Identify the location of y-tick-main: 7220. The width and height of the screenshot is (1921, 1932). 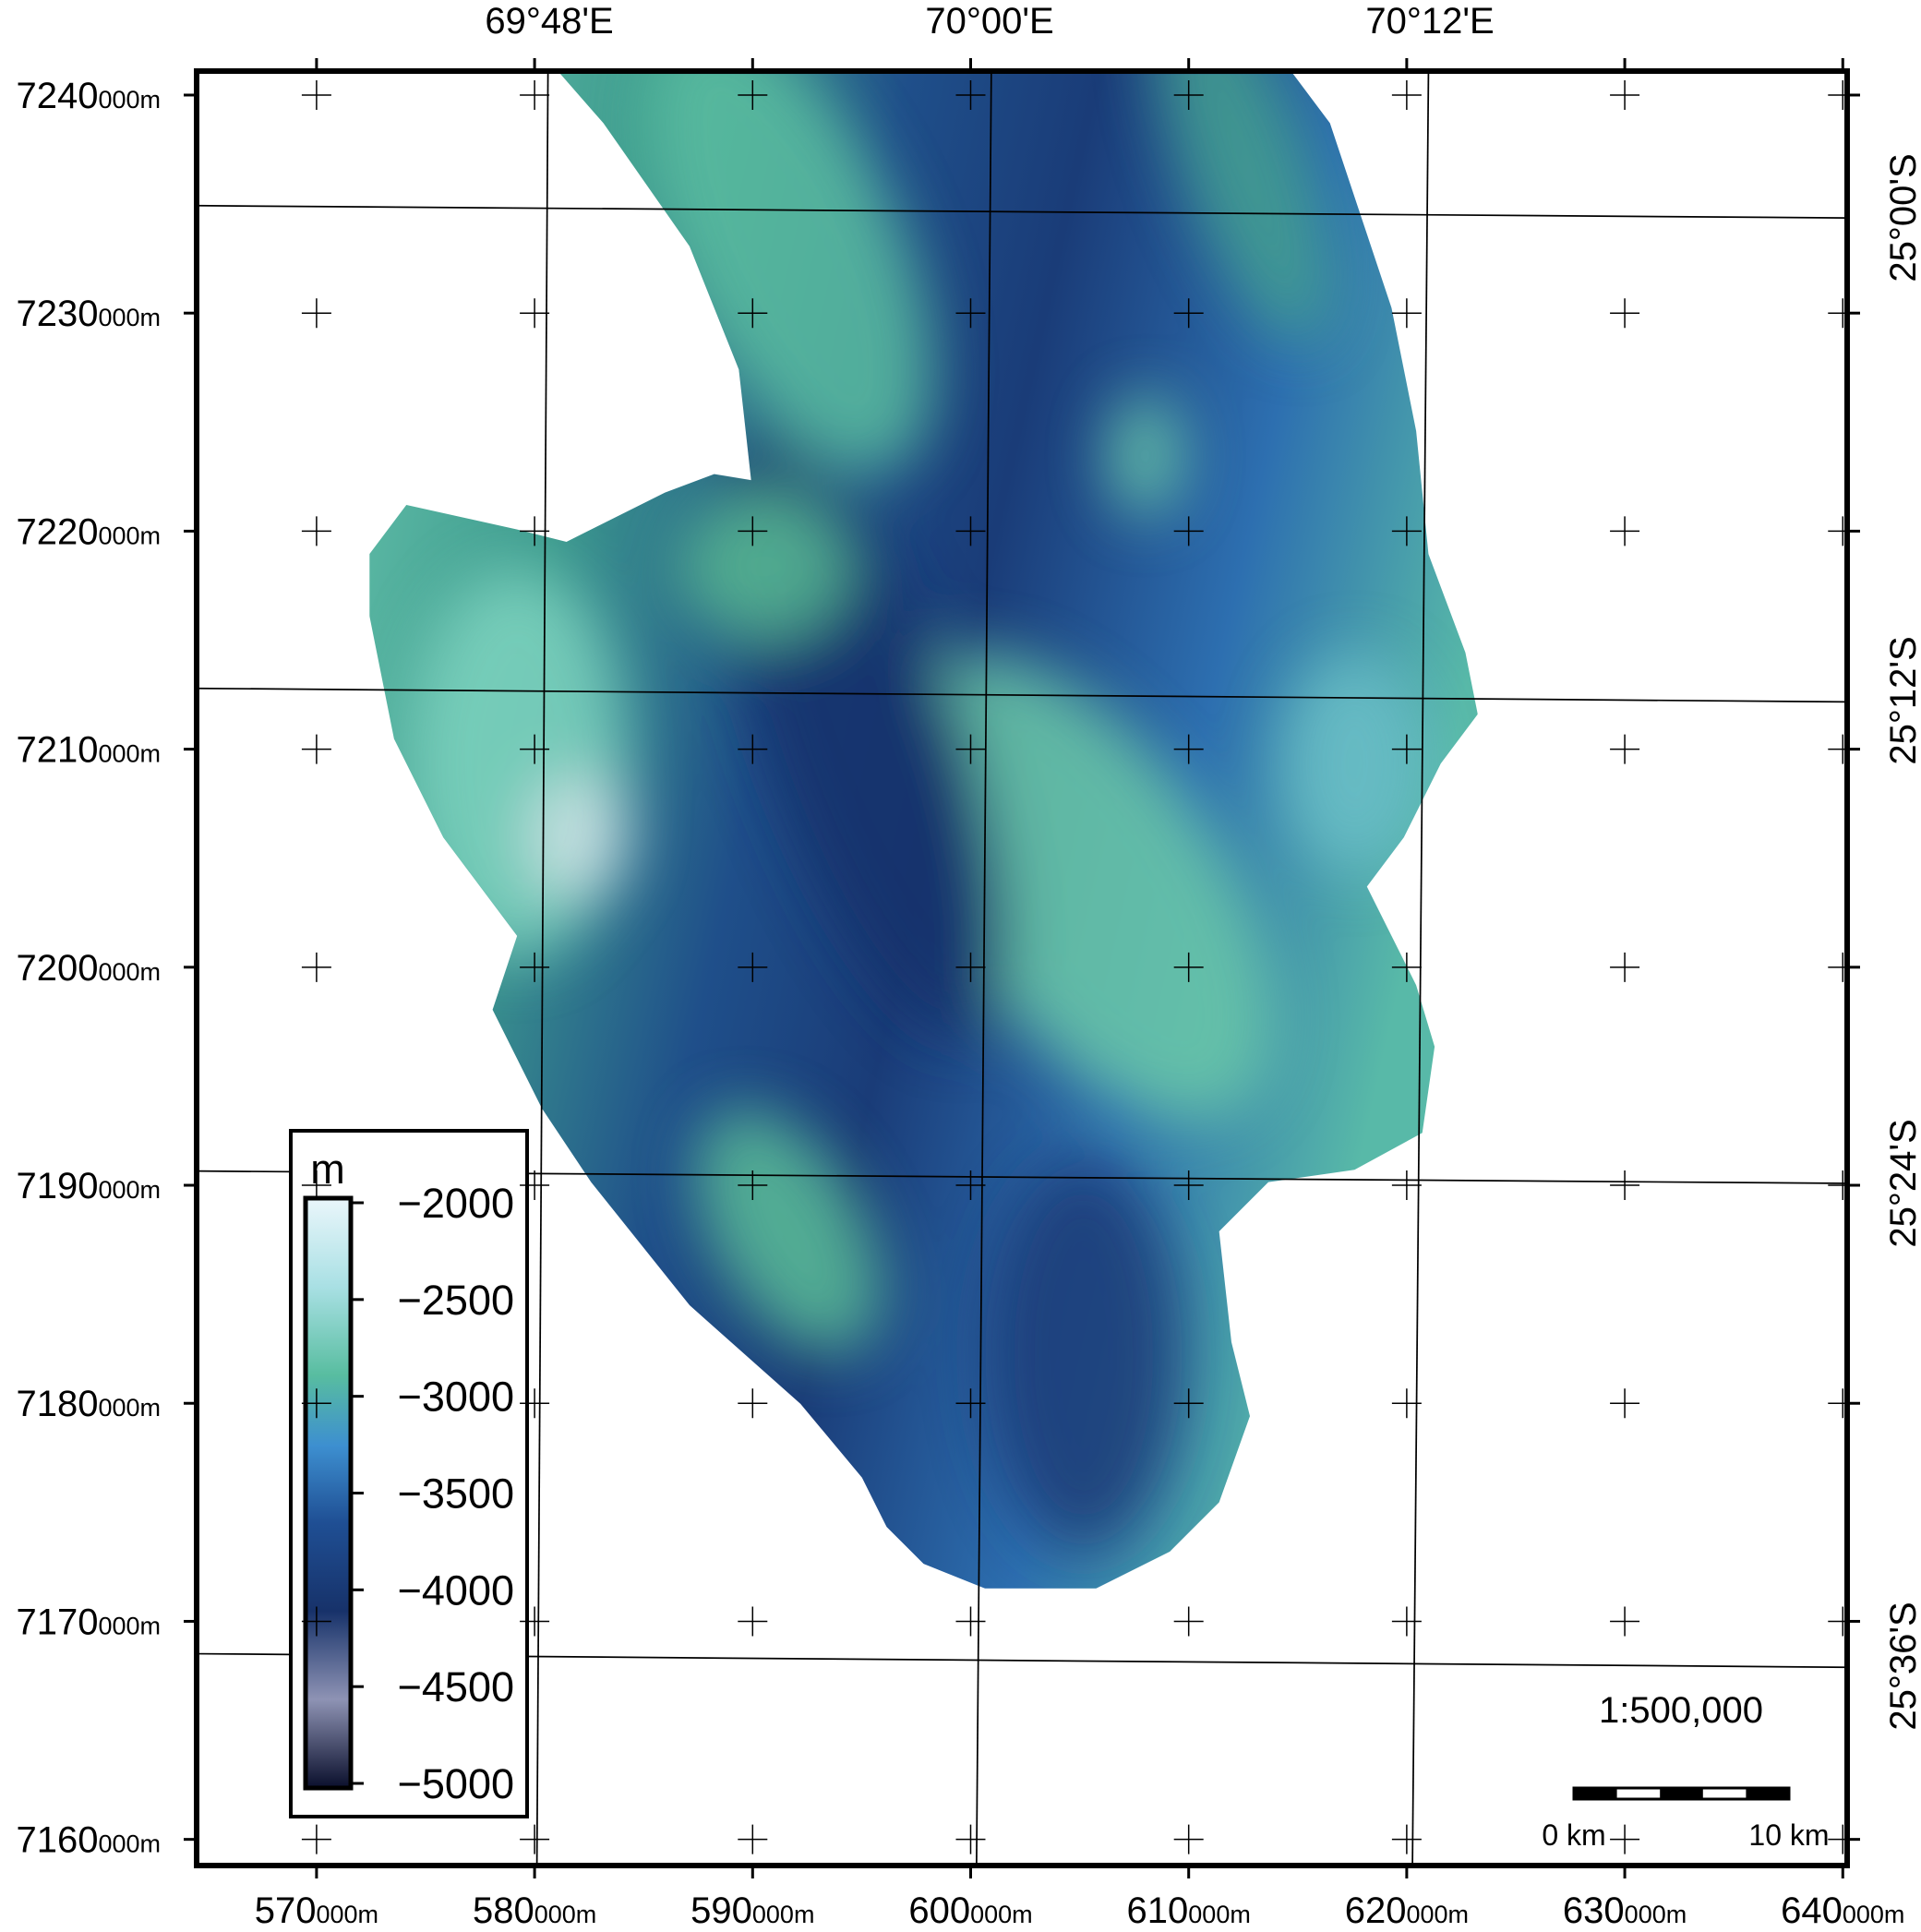
(57, 531).